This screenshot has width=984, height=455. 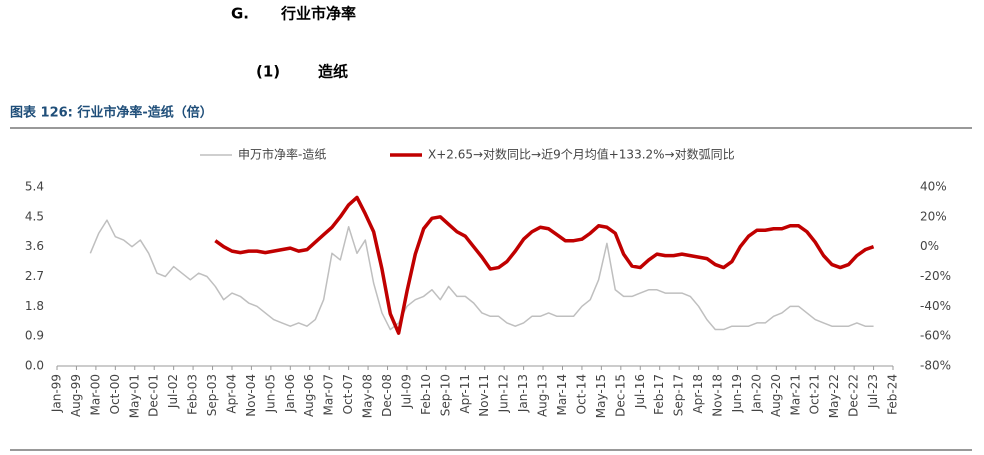 What do you see at coordinates (815, 394) in the screenshot?
I see `x-tick-label: Oct-21` at bounding box center [815, 394].